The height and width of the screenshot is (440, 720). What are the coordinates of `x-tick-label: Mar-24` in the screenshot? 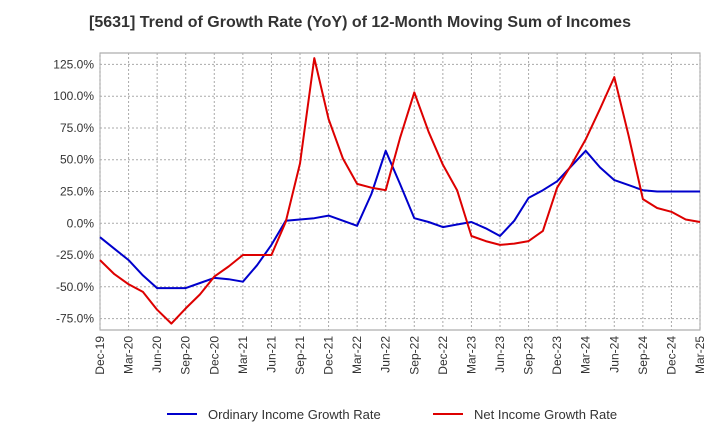 It's located at (586, 355).